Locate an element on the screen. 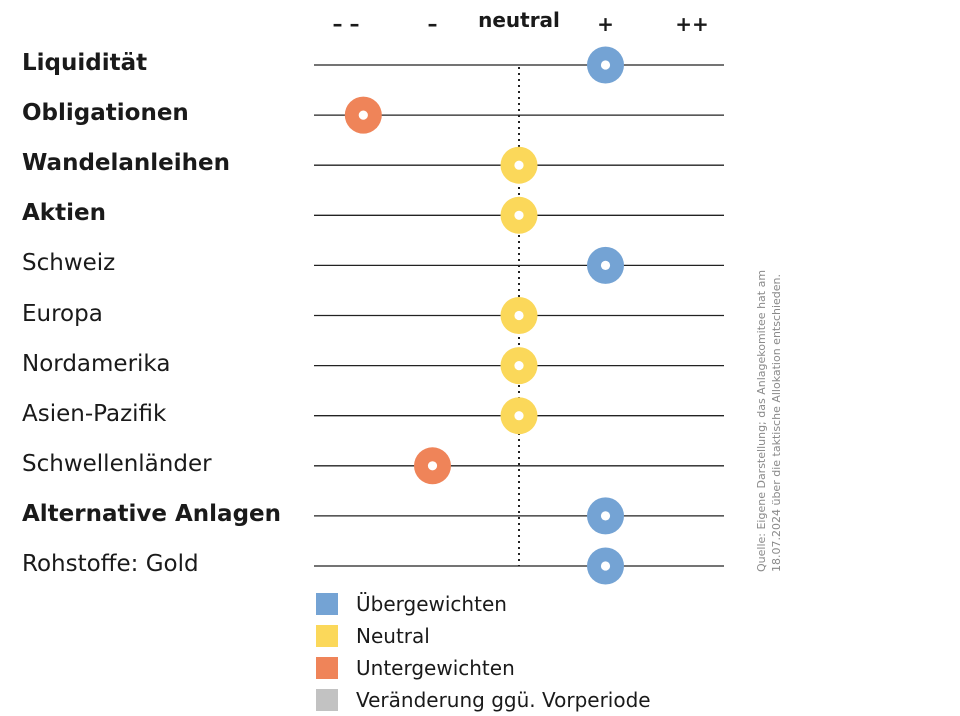  legend-item-change: Veränderung ggü. Vorperiode is located at coordinates (483, 700).